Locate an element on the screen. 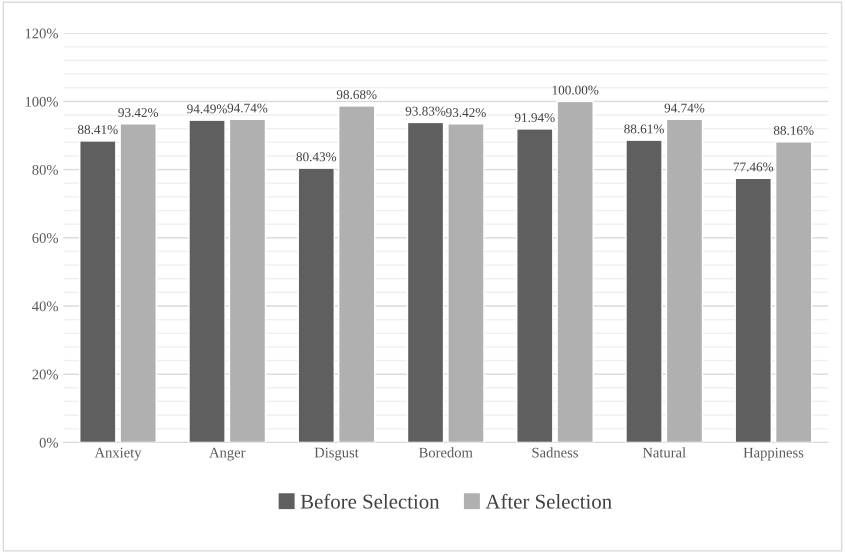 This screenshot has height=553, width=845. data-label: 93.83% is located at coordinates (426, 111).